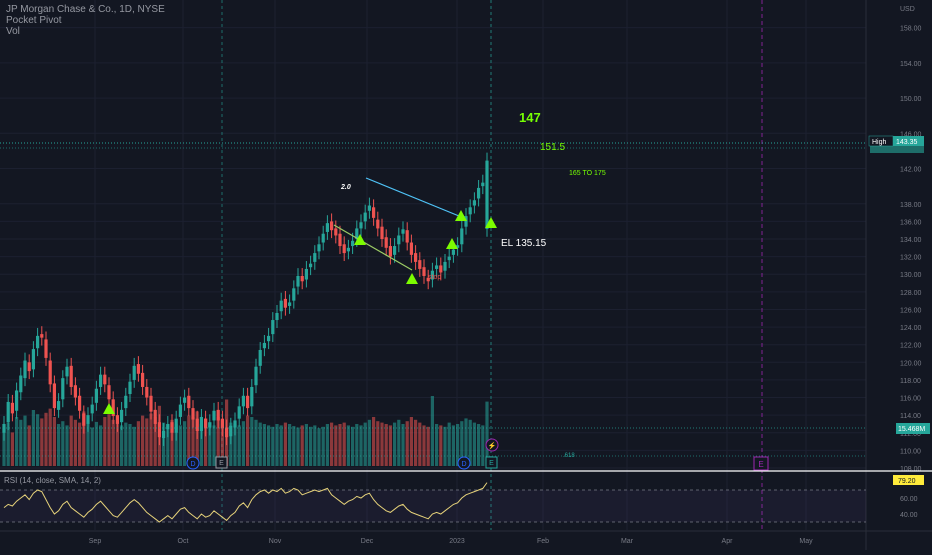 Image resolution: width=932 pixels, height=555 pixels. I want to click on time-tick-label: Dec, so click(367, 541).